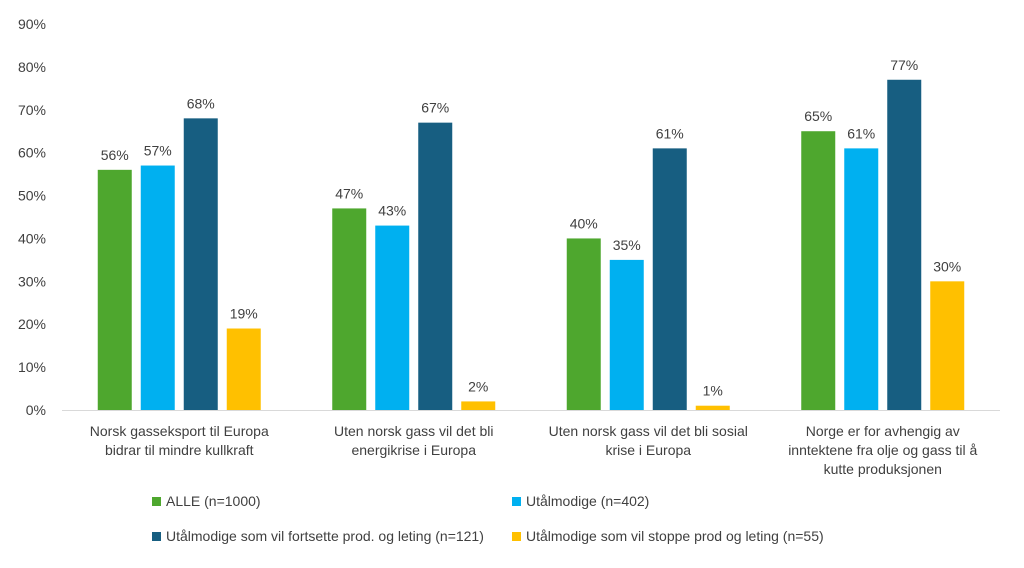 This screenshot has width=1024, height=568. Describe the element at coordinates (32, 24) in the screenshot. I see `y-tick-label: 90%` at that location.